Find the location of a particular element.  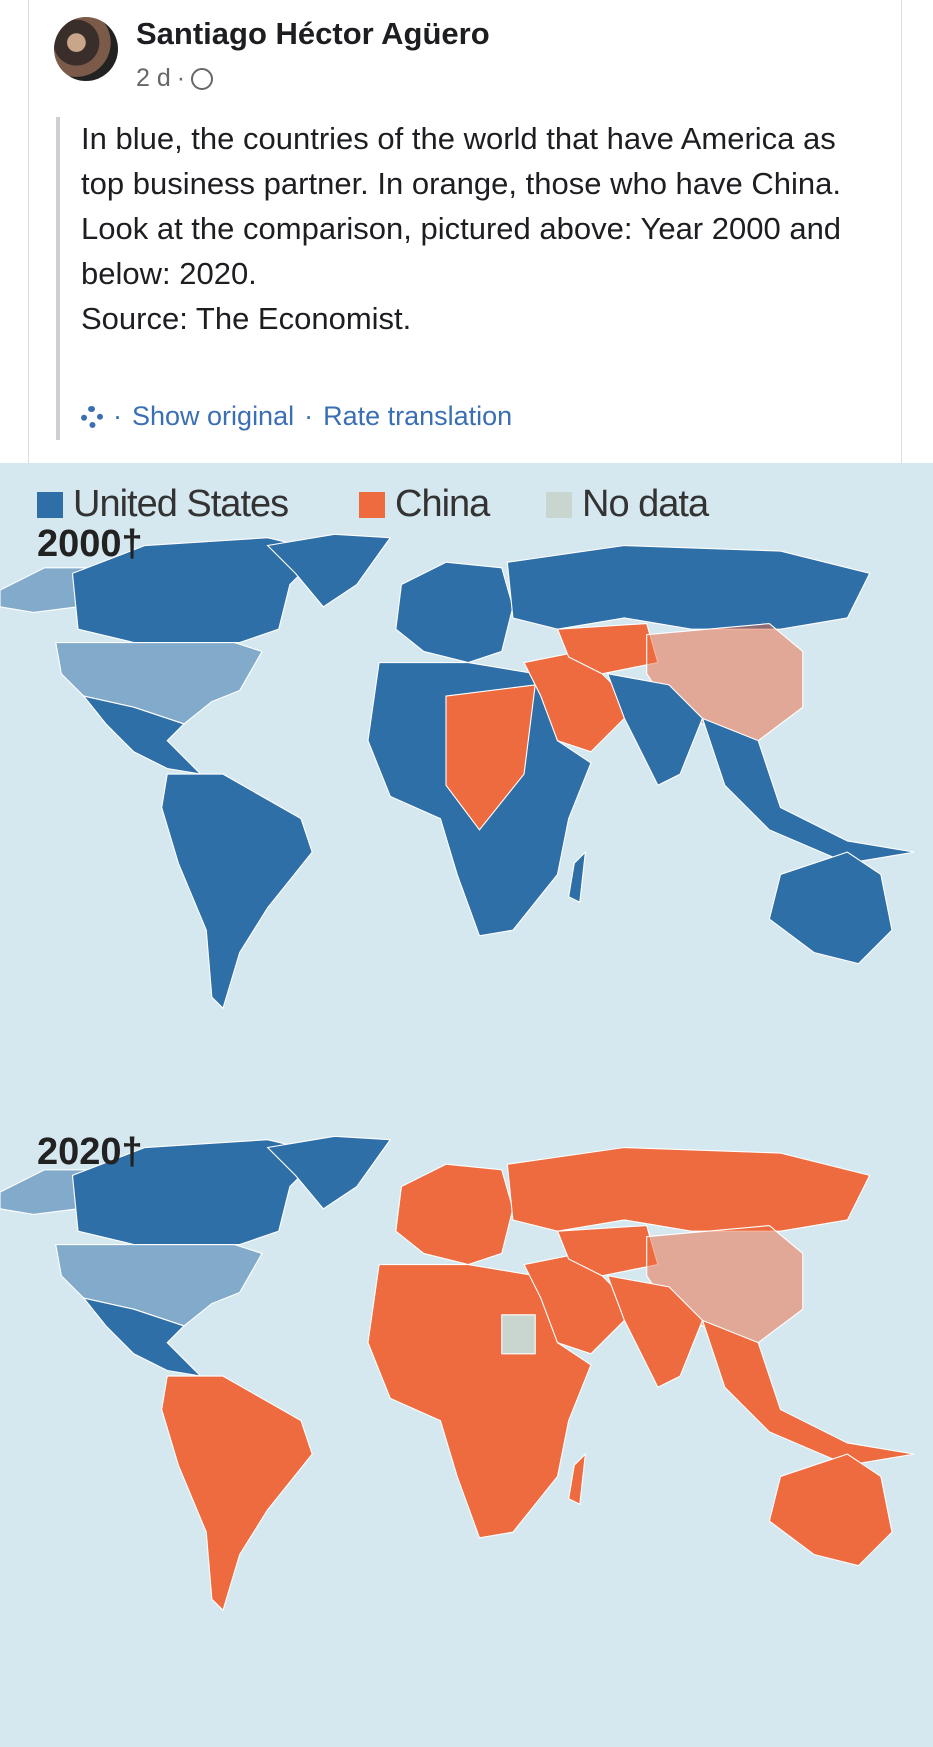

settings-icon is located at coordinates (92, 416).